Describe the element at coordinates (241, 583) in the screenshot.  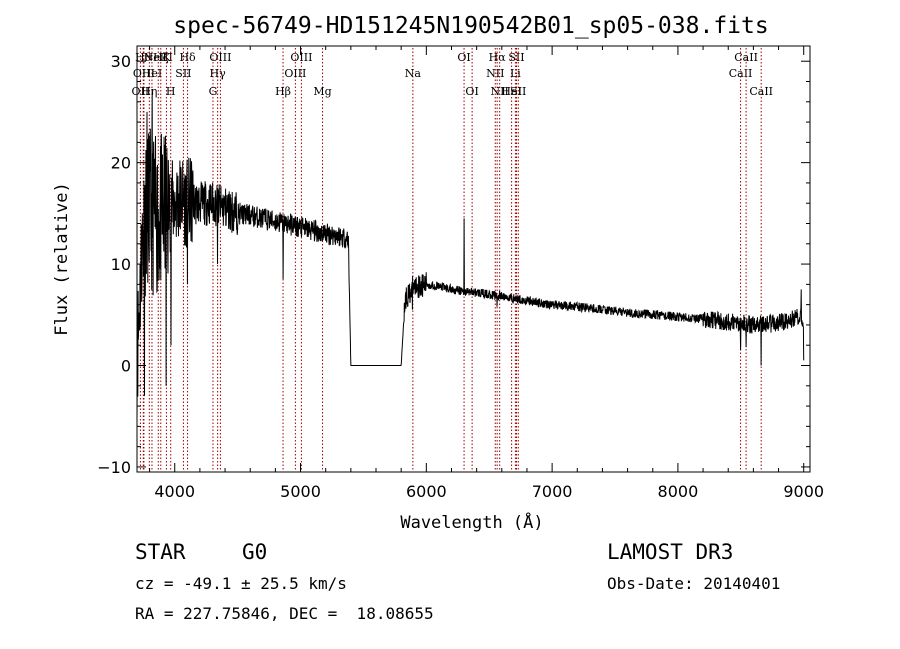
I see `redshift-value: cz = -49.1 ± 25.5 km/s` at that location.